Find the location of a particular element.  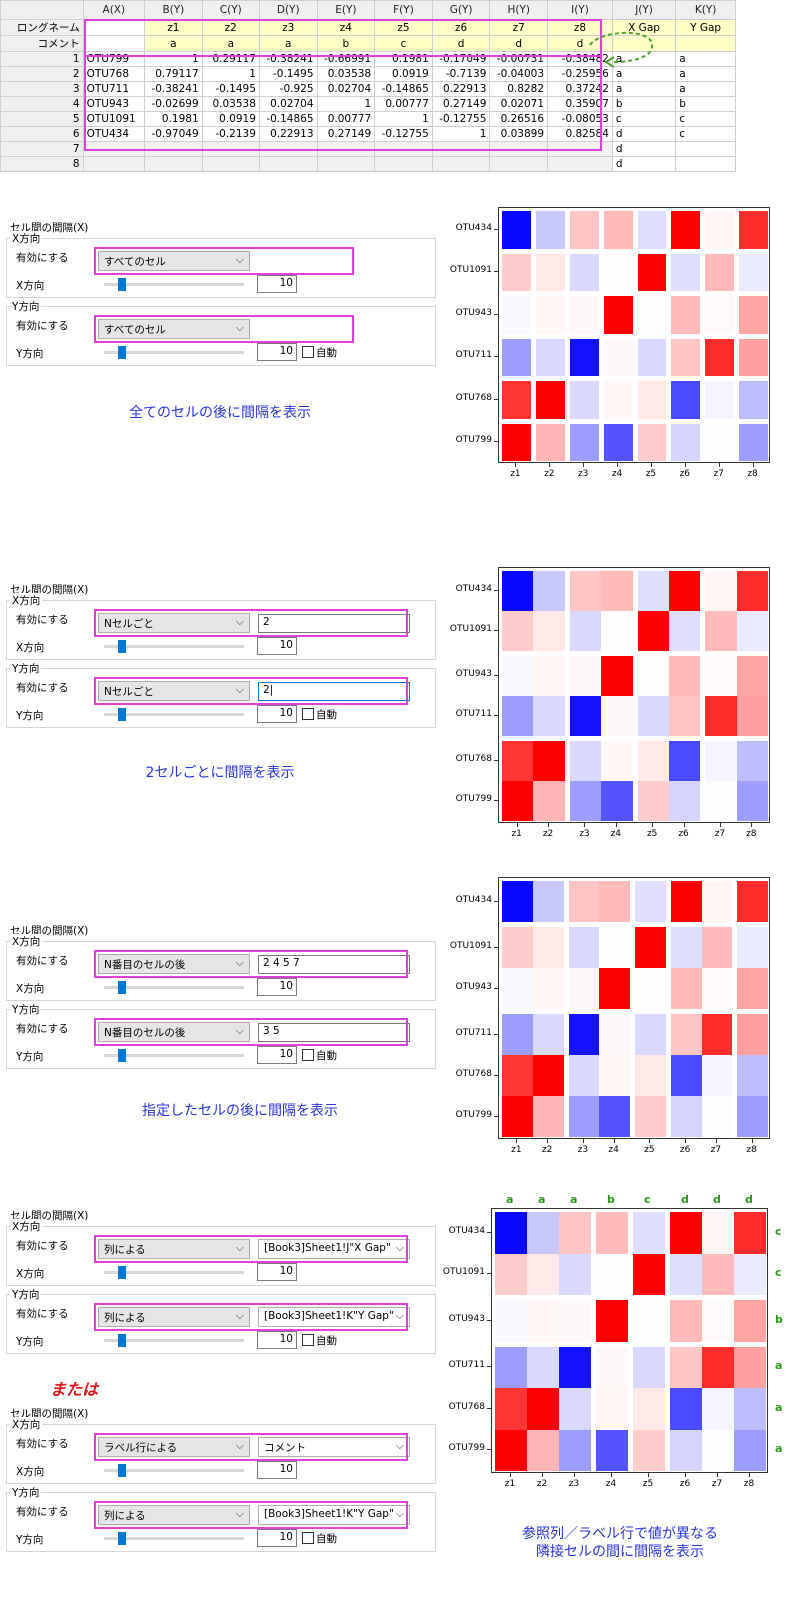

data-cell: 0.82584 is located at coordinates (580, 134).